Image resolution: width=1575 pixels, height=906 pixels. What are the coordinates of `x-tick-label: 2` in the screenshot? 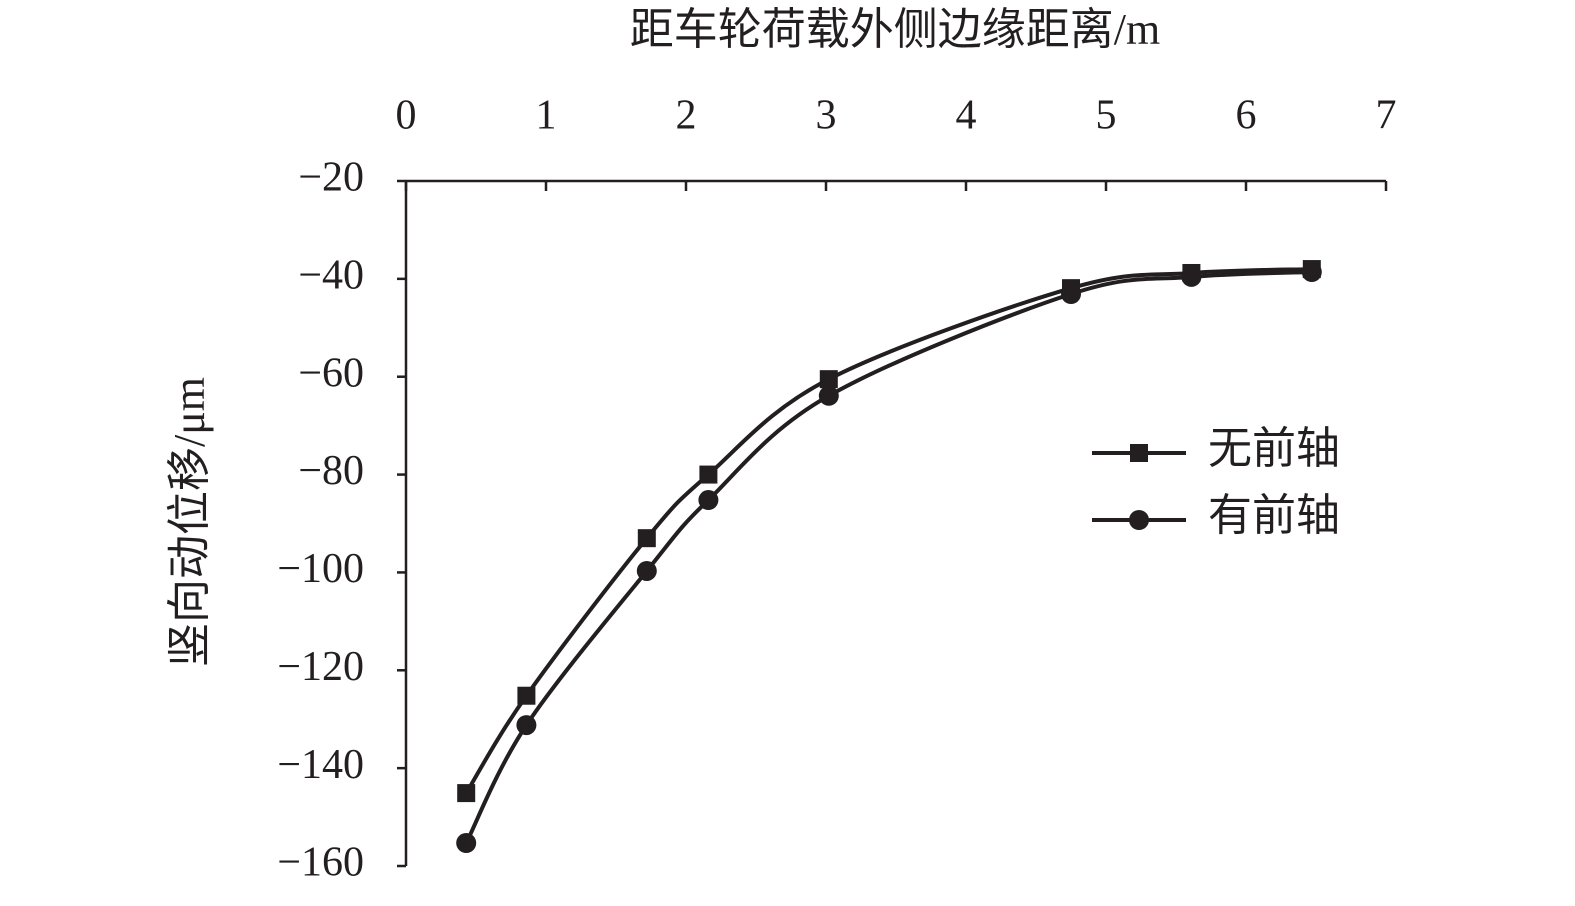 It's located at (686, 116).